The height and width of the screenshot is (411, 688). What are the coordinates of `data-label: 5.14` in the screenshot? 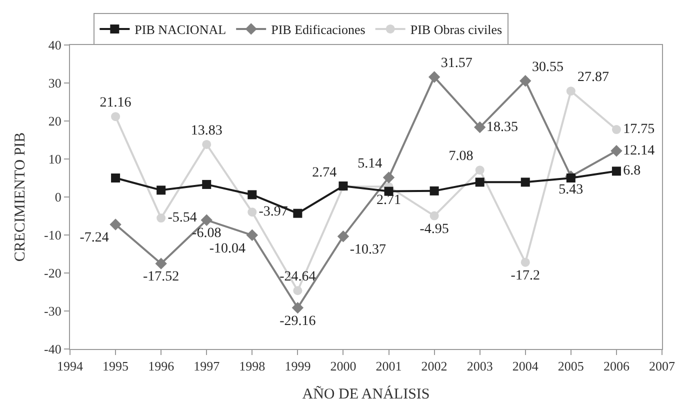 It's located at (370, 164).